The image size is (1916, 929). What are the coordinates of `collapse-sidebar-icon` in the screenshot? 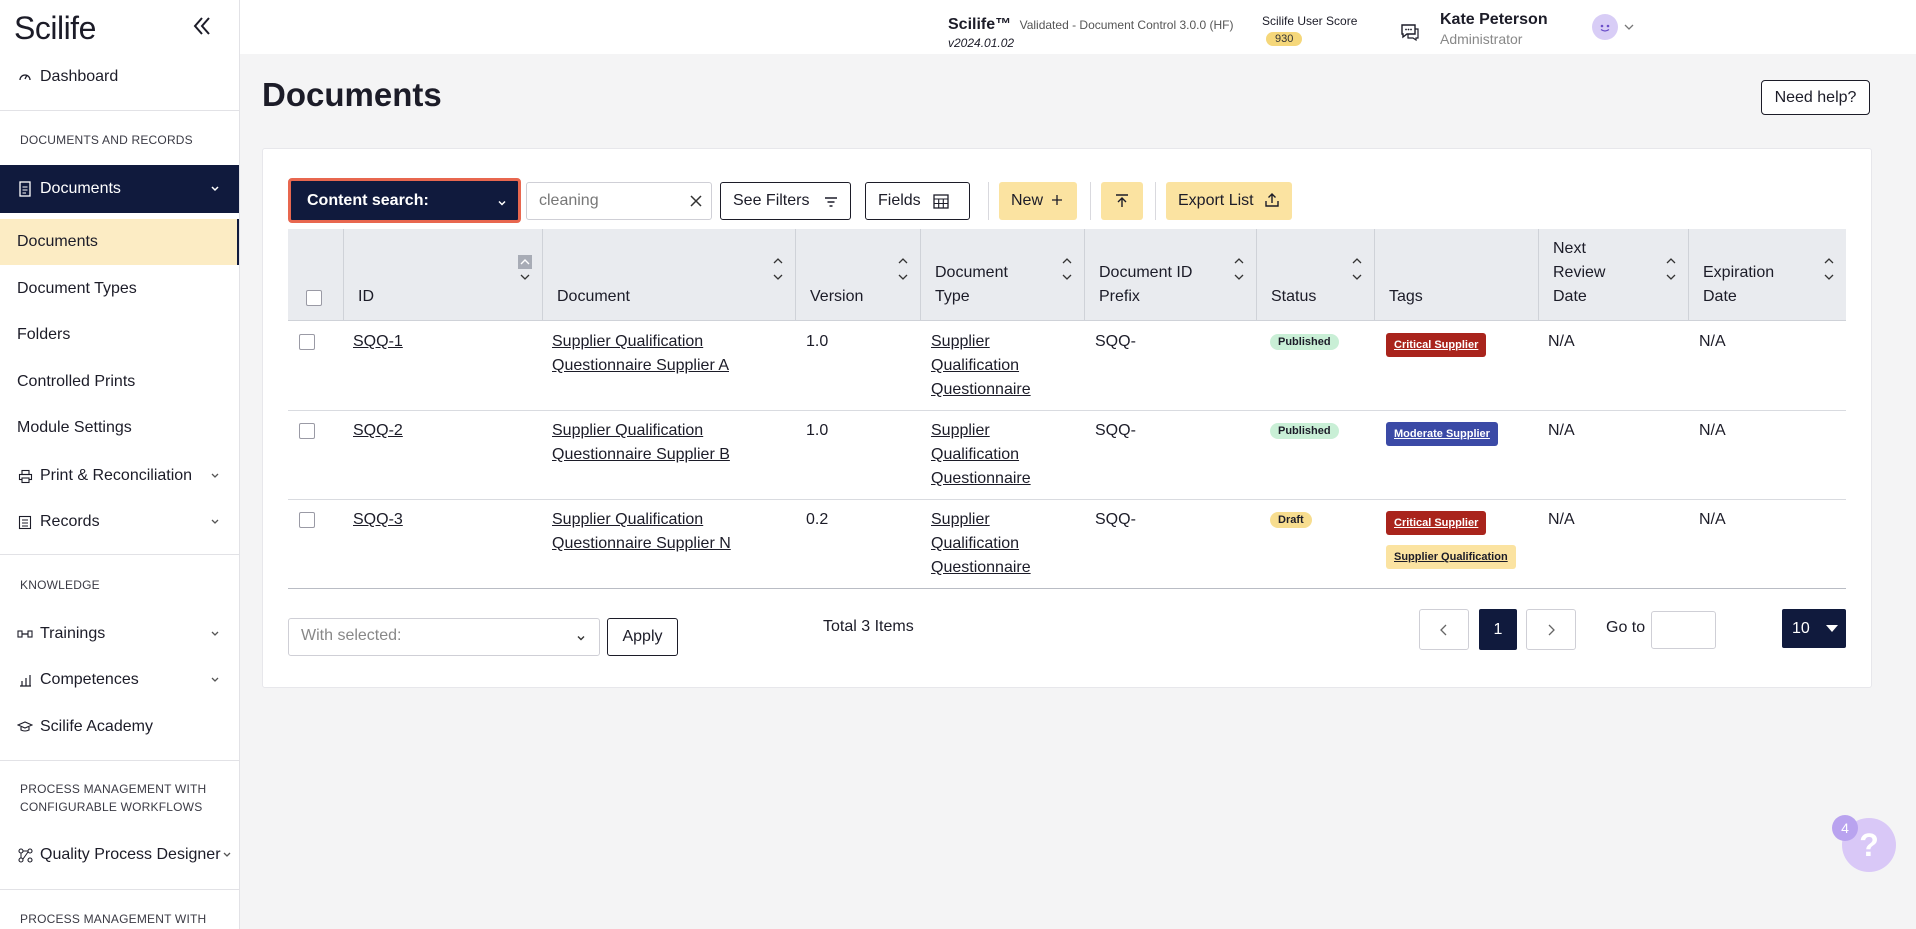 It's located at (202, 26).